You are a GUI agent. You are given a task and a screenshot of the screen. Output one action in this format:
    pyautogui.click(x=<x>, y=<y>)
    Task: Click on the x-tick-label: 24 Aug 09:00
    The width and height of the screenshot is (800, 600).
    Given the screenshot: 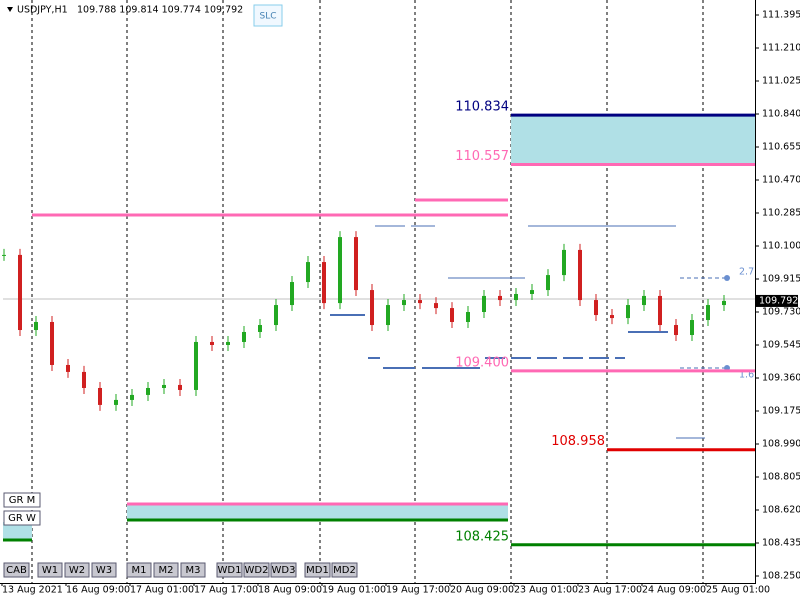 What is the action you would take?
    pyautogui.click(x=674, y=590)
    